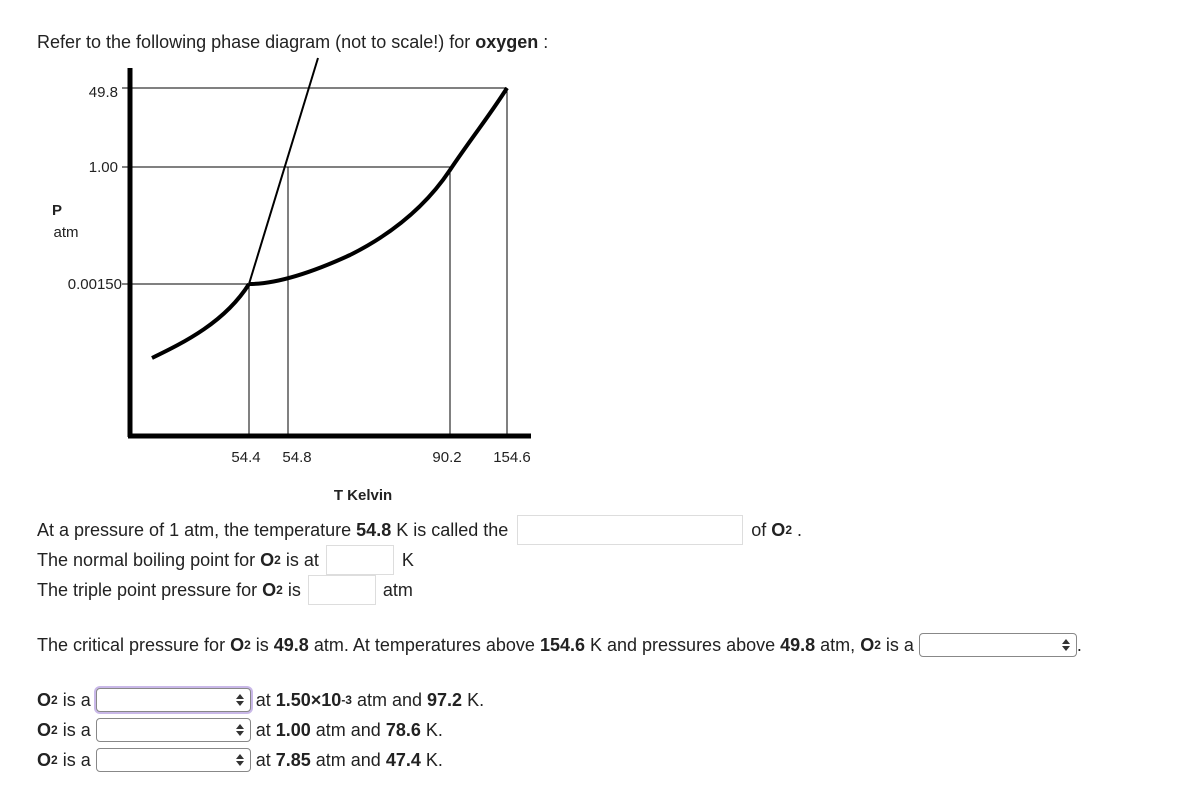  I want to click on text: 97.2, so click(445, 699).